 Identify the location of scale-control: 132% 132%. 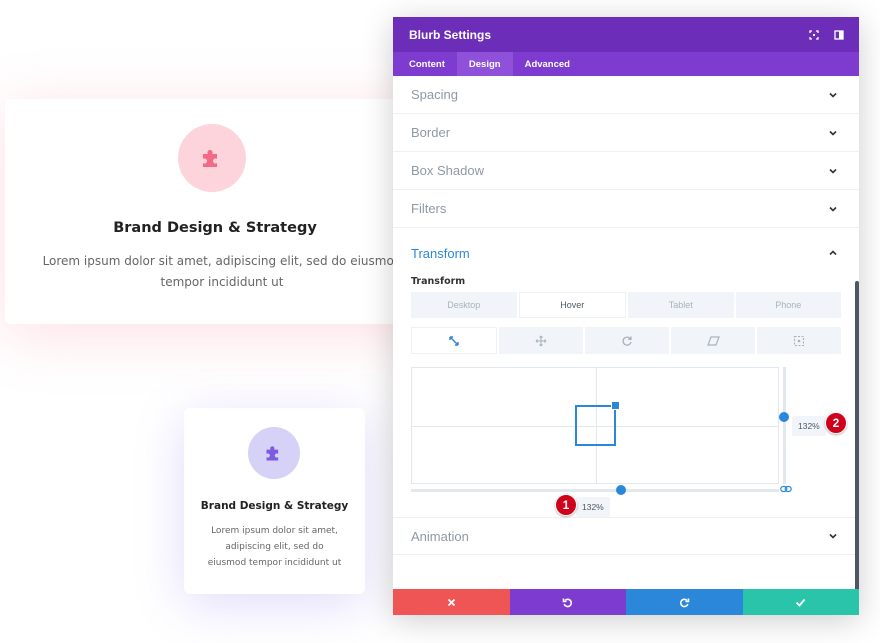
(626, 442).